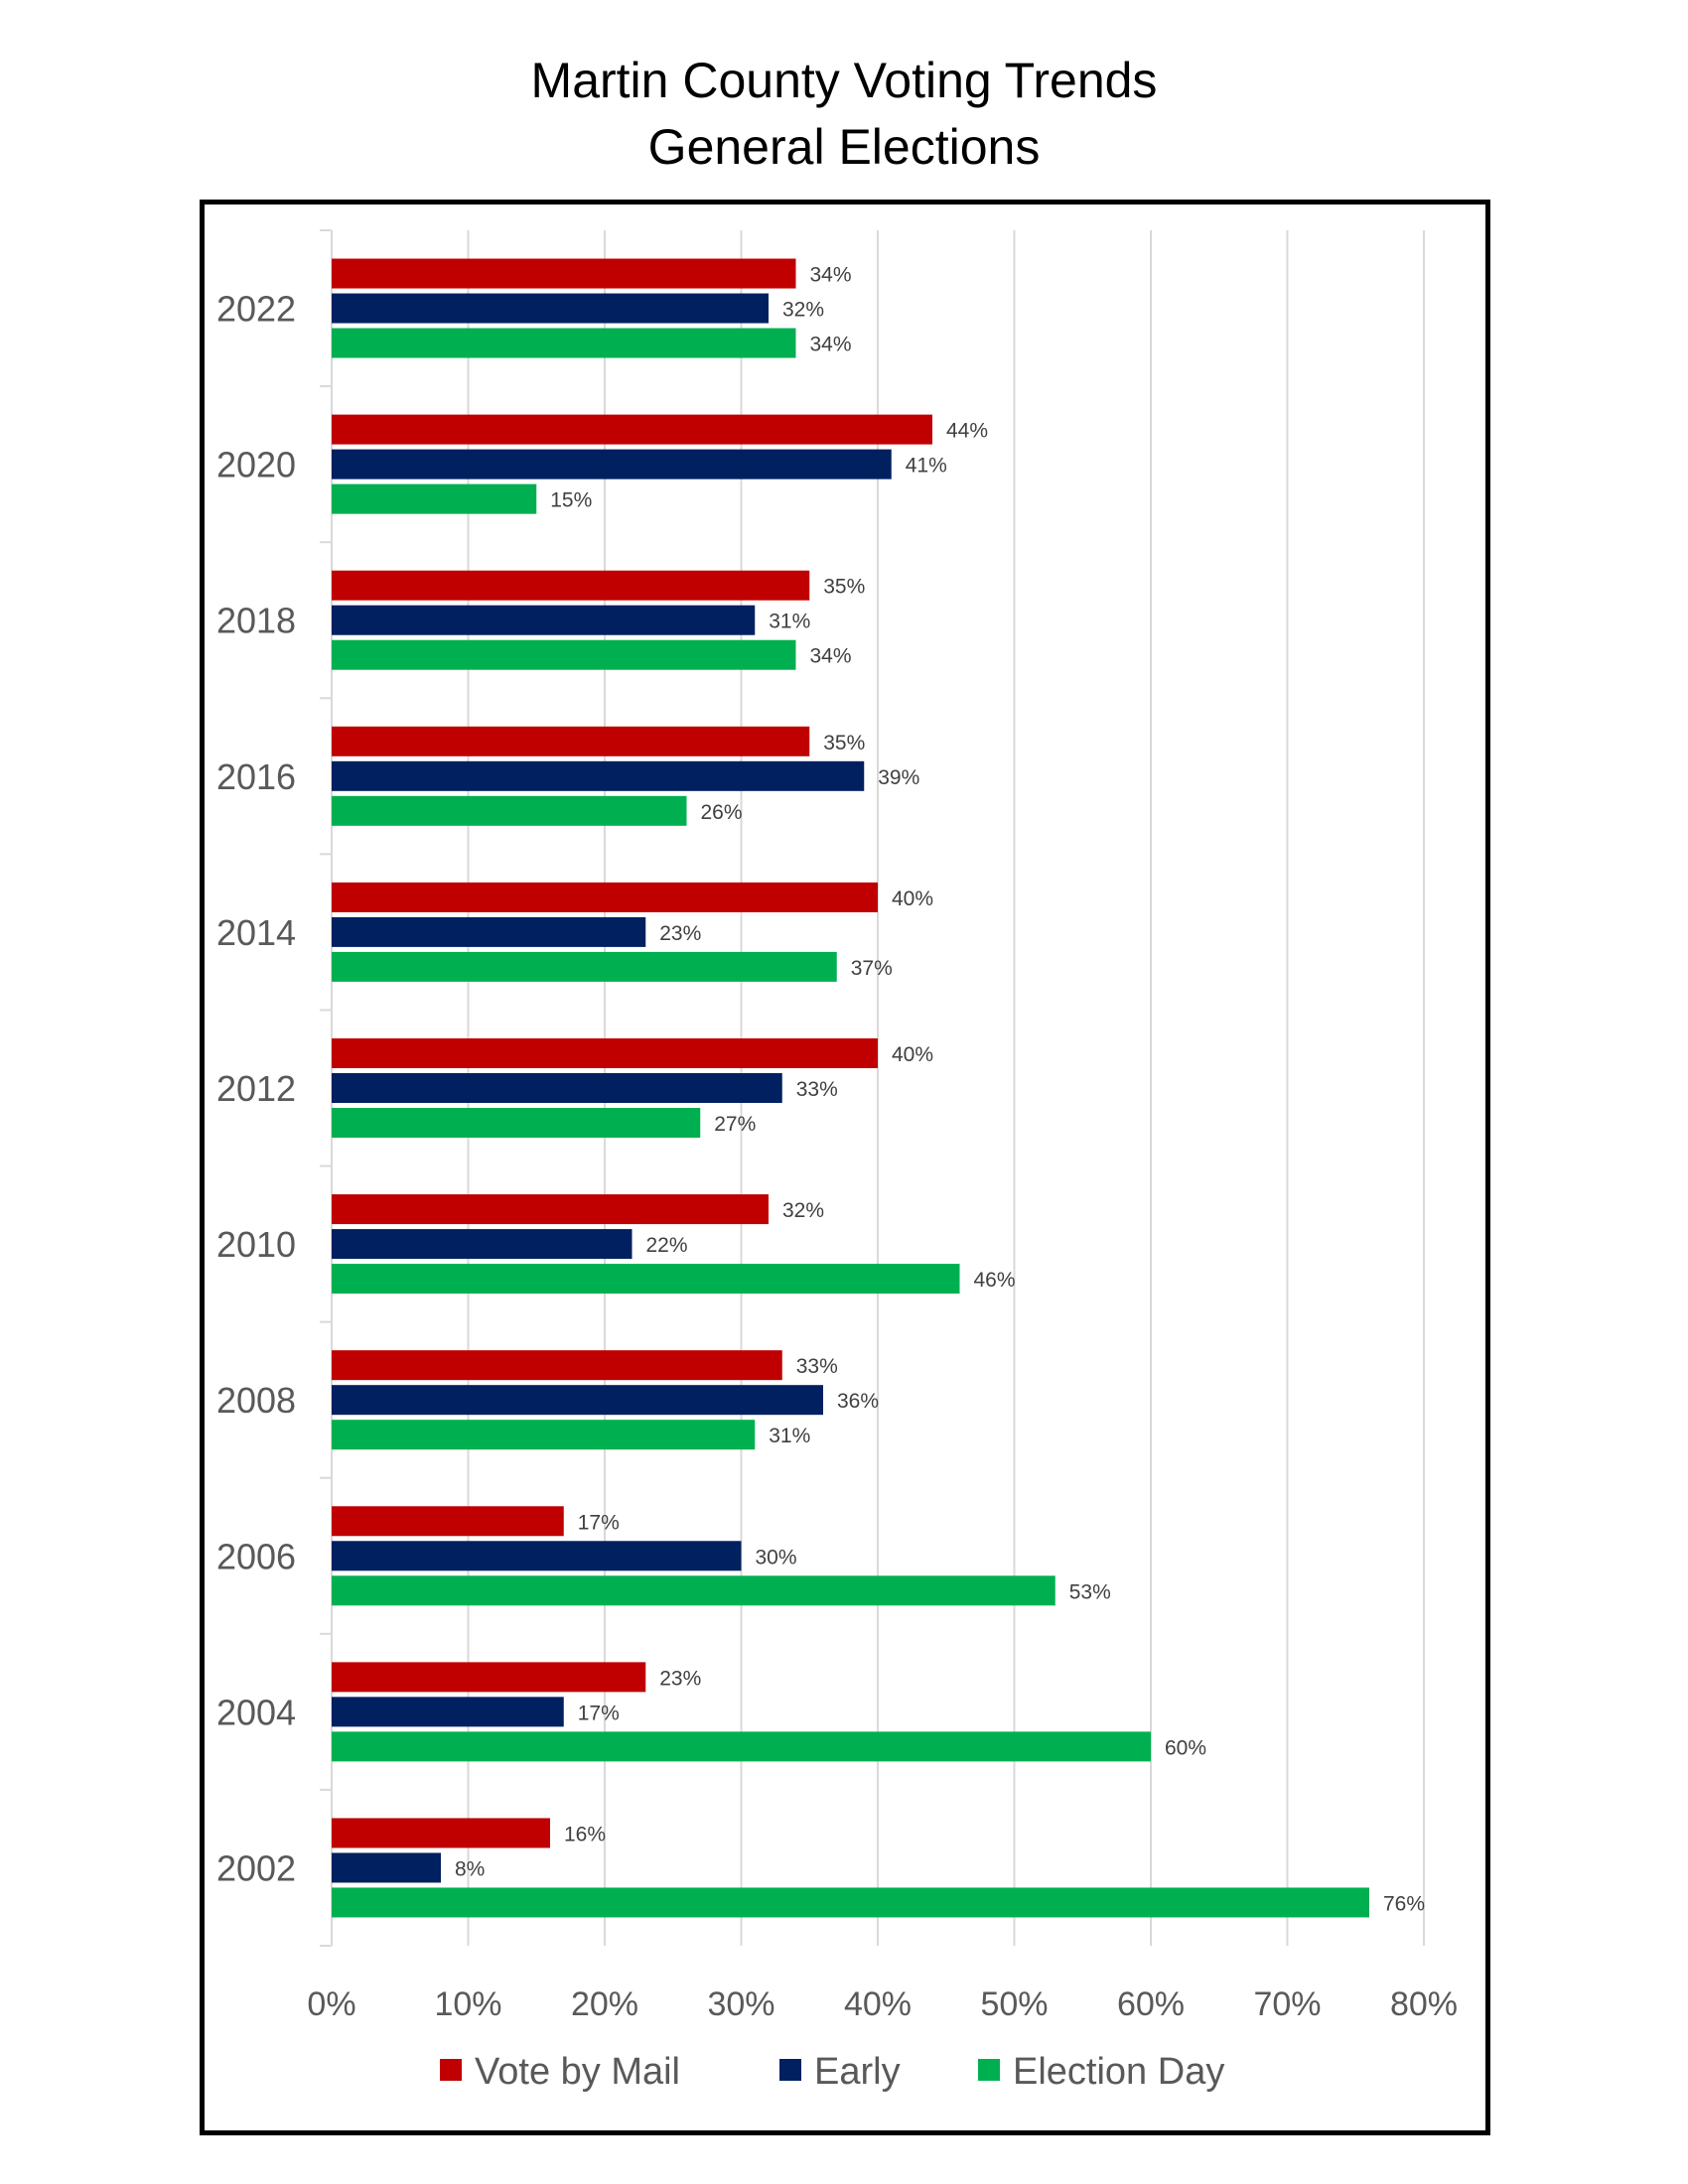 The height and width of the screenshot is (2184, 1688). What do you see at coordinates (1424, 2004) in the screenshot?
I see `x-tick-label: 80%` at bounding box center [1424, 2004].